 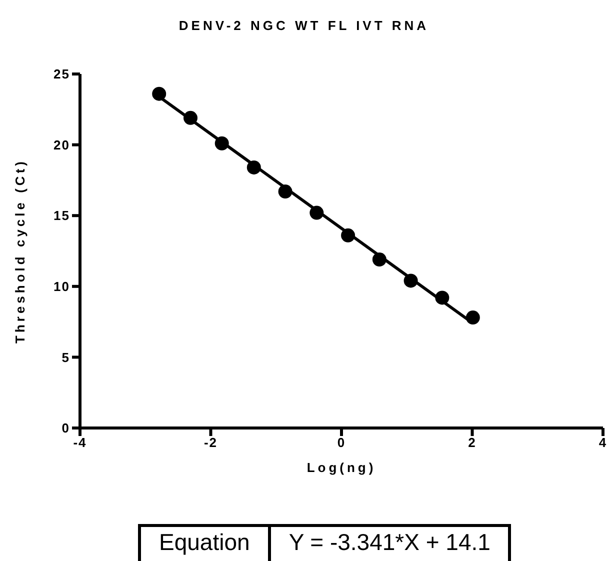 What do you see at coordinates (62, 216) in the screenshot?
I see `y-tick-label: 15` at bounding box center [62, 216].